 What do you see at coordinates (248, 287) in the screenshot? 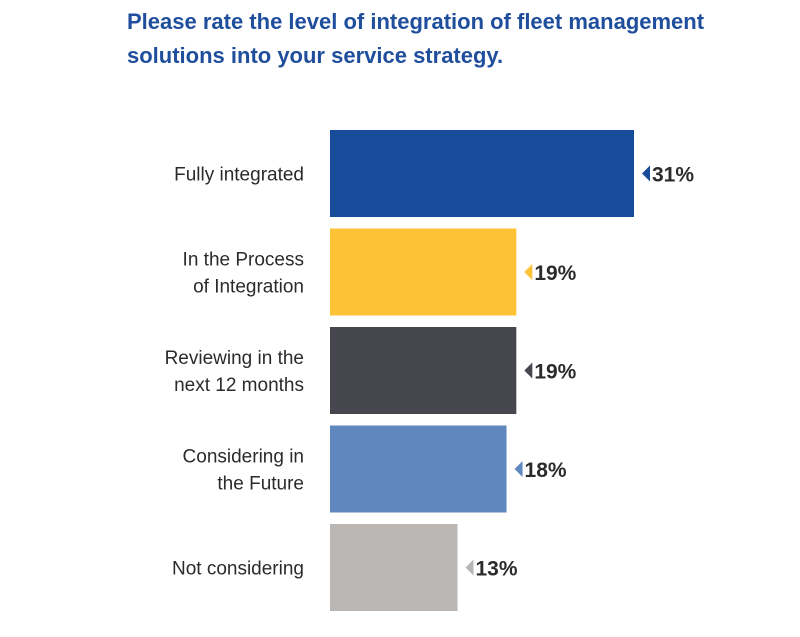
I see `category-label-line: of Integration` at bounding box center [248, 287].